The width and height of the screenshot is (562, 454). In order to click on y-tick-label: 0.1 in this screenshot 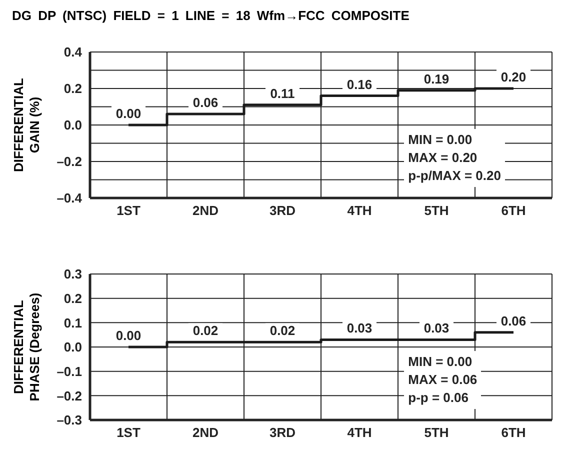, I will do `click(73, 322)`.